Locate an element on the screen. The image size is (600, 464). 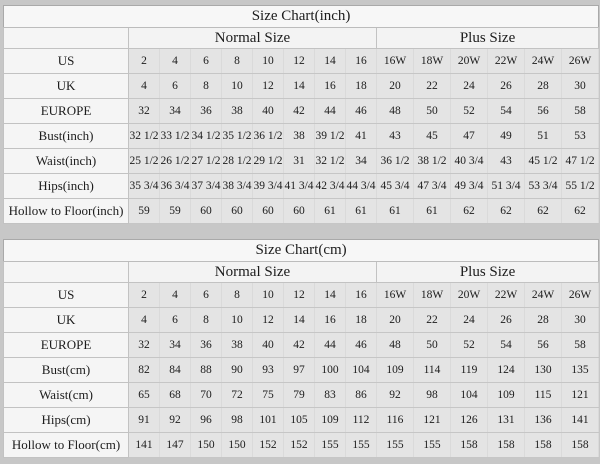
size-value-cell: 44 3/4 is located at coordinates (361, 186).